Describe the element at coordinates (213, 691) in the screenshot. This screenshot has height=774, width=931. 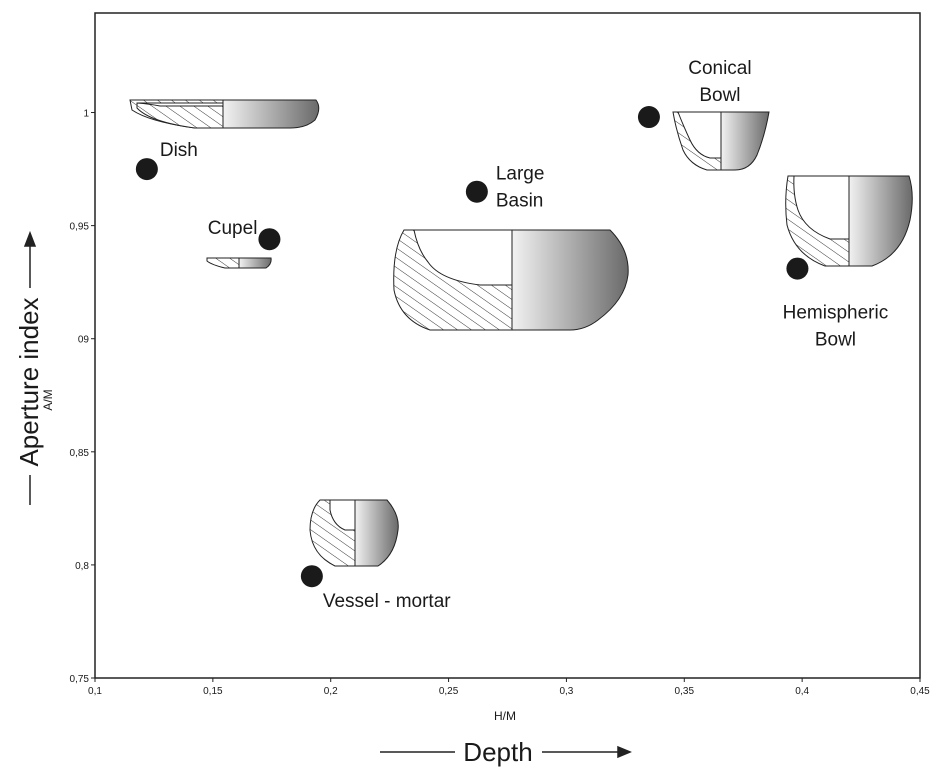
I see `x-tick-label: 0,15` at that location.